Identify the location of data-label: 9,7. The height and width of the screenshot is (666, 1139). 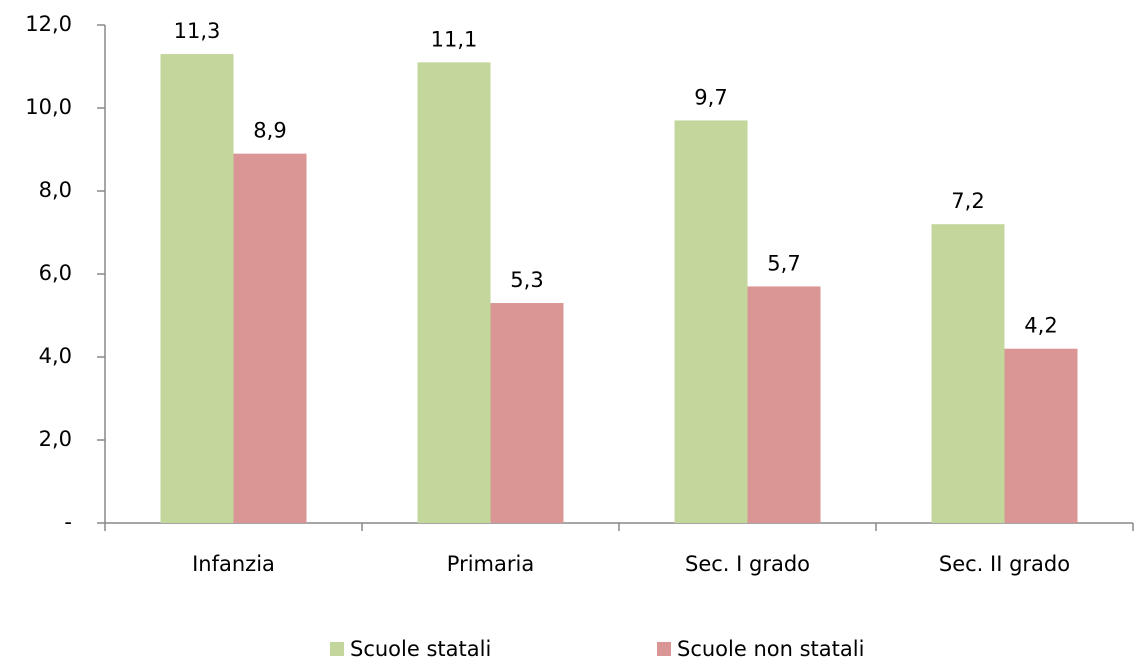
(710, 97).